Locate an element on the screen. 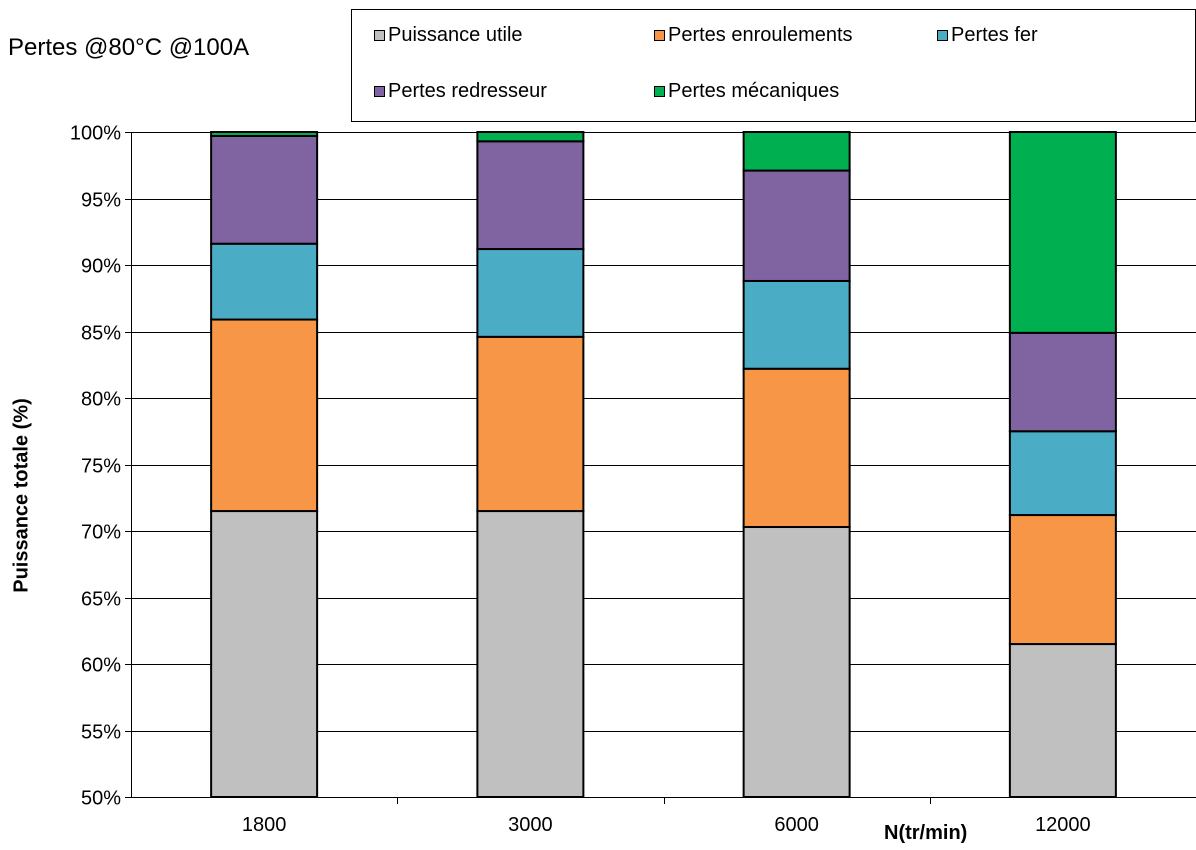  legend-swatch-puissance-utile is located at coordinates (379, 35).